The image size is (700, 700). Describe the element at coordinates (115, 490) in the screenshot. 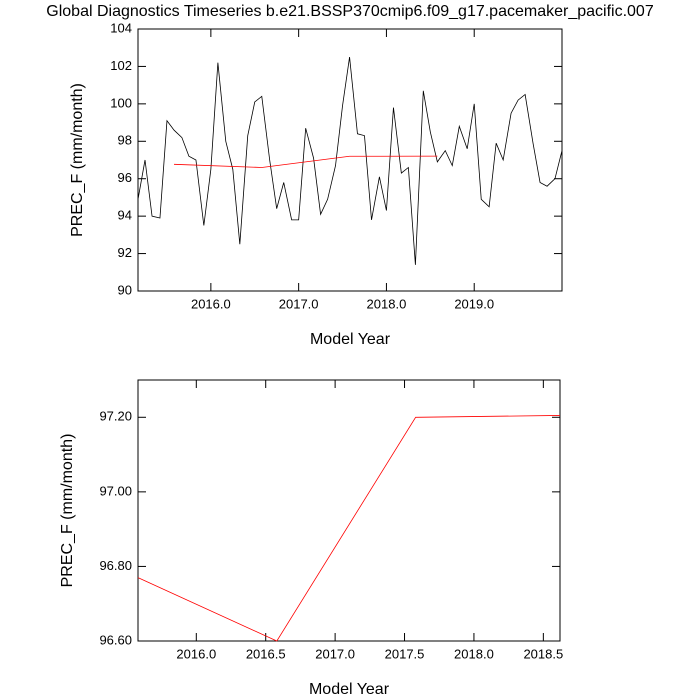

I see `y-tick-label: 97.00` at that location.